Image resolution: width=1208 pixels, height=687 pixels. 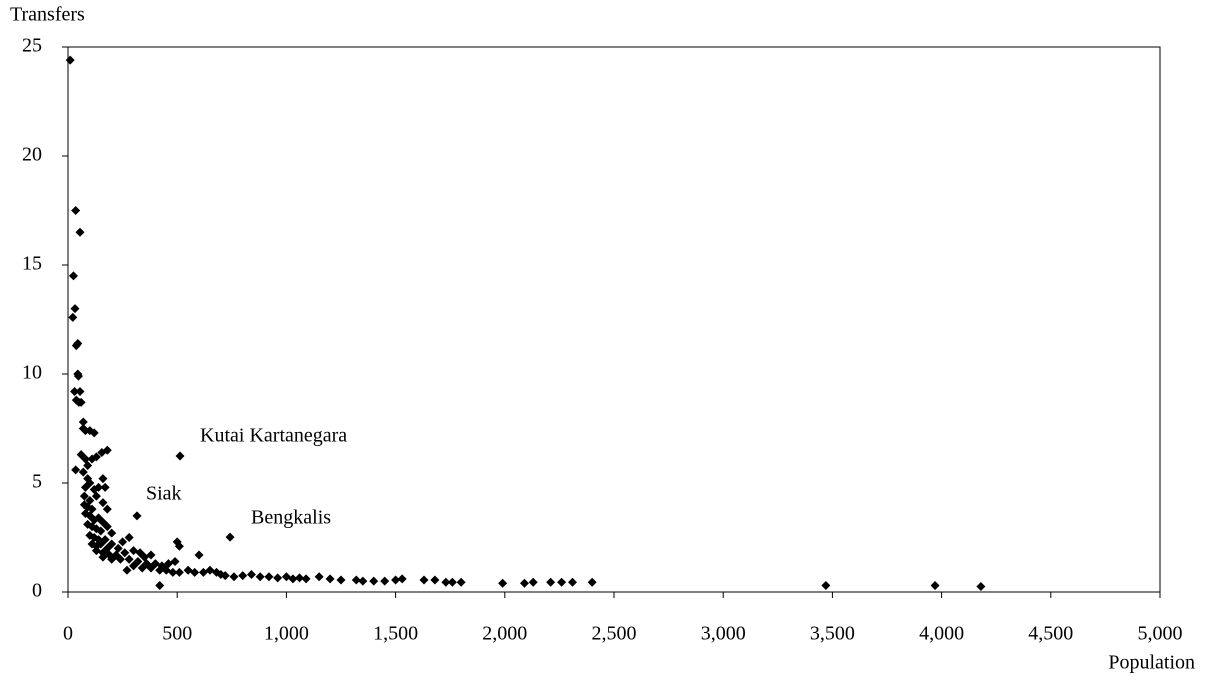 I want to click on x-tick-label: 2,000, so click(x=504, y=634).